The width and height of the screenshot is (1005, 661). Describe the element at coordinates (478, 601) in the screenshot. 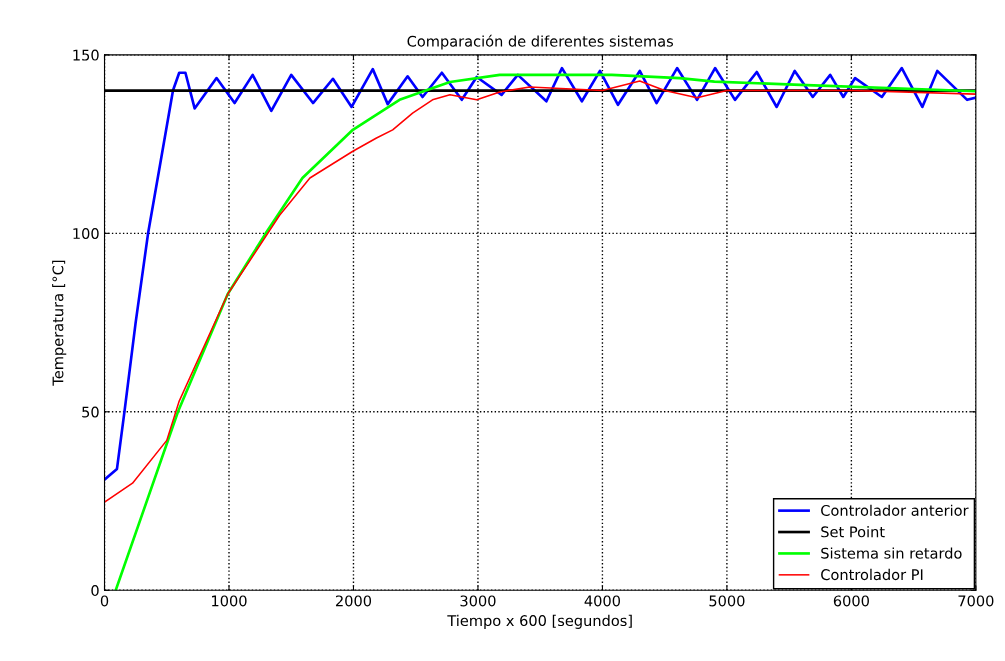

I see `x-tick-label: 3000` at that location.